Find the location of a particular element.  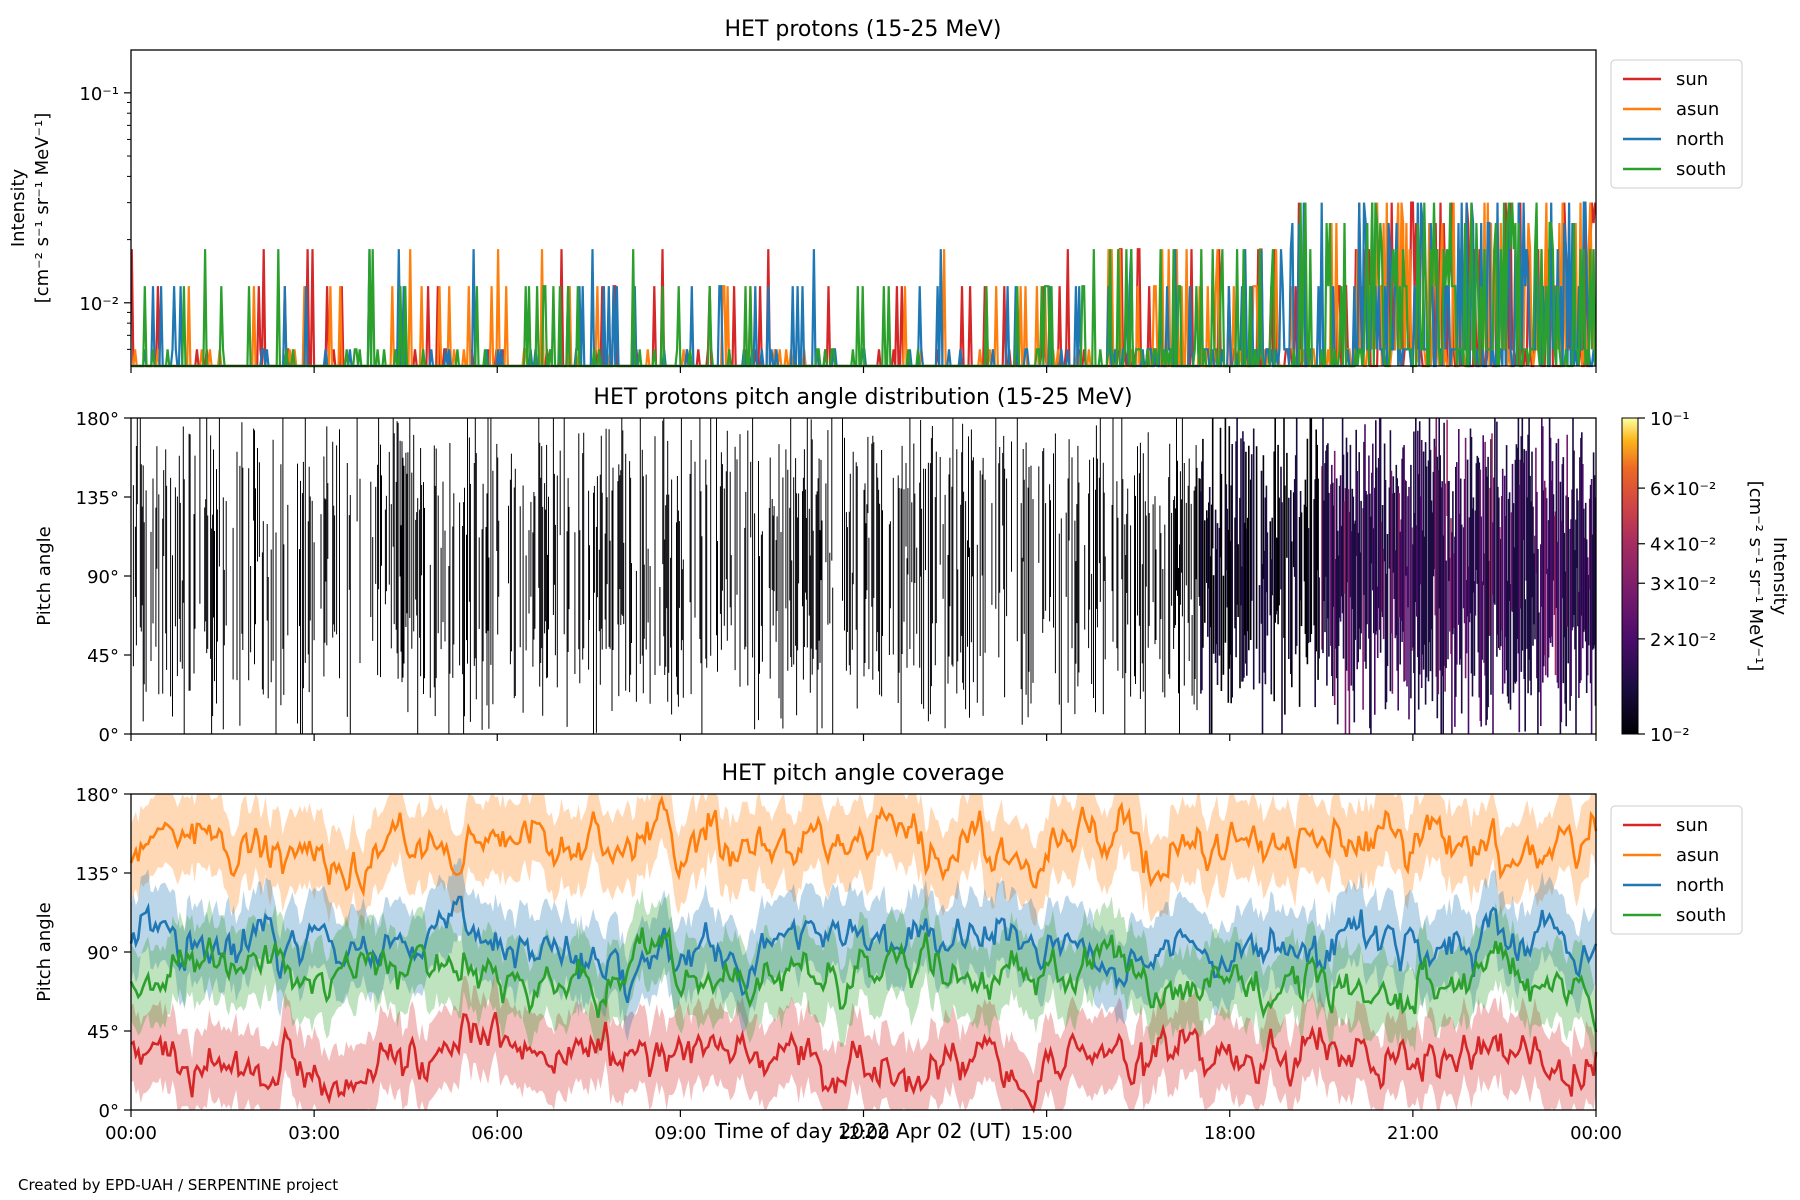

x-axis-label: Time of day 2022 Apr 02 (UT) is located at coordinates (863, 1131).